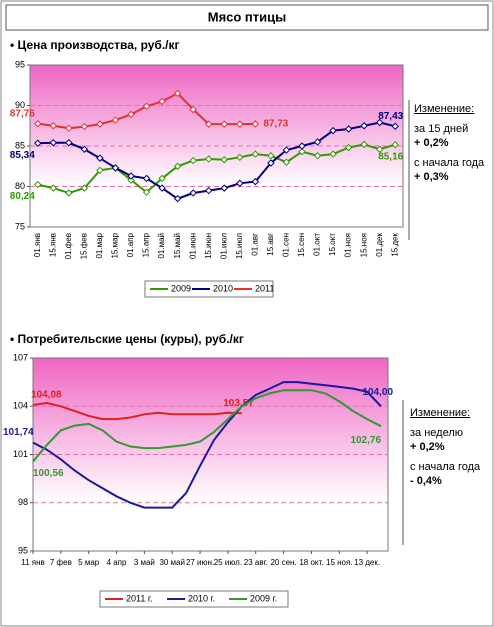 This screenshot has width=494, height=627. Describe the element at coordinates (20, 226) in the screenshot. I see `y-tick-label: 75` at that location.